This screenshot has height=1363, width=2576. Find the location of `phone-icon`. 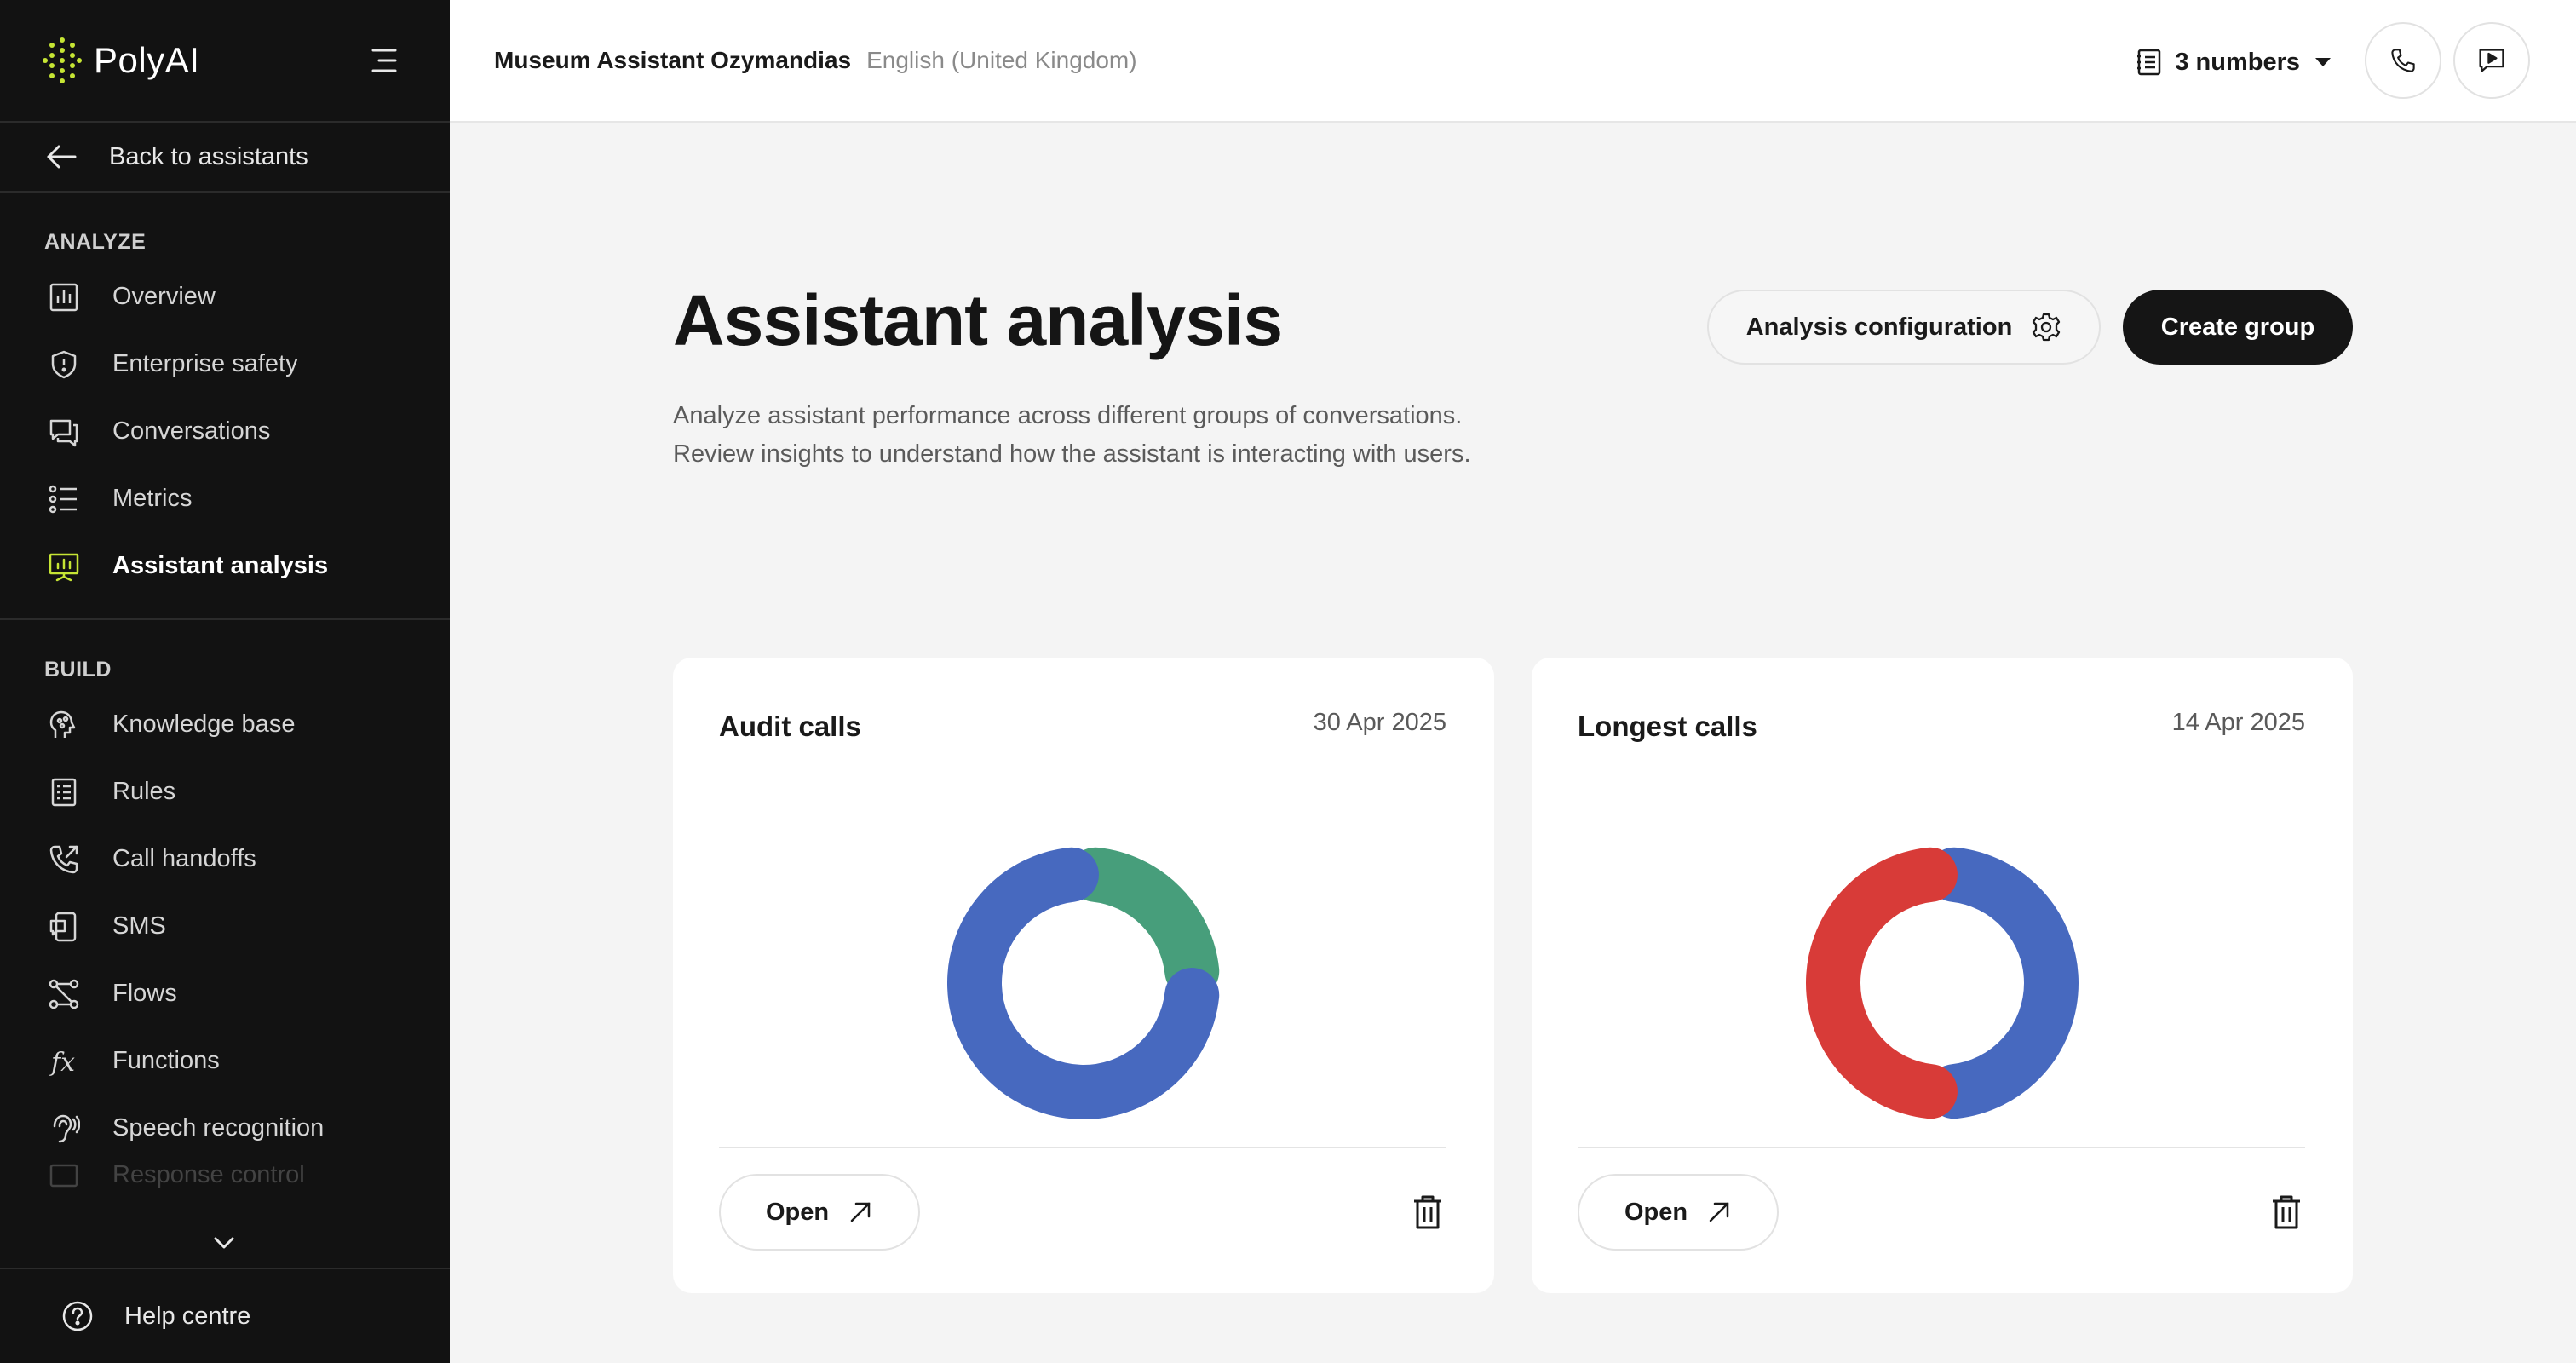

phone-icon is located at coordinates (2403, 61).